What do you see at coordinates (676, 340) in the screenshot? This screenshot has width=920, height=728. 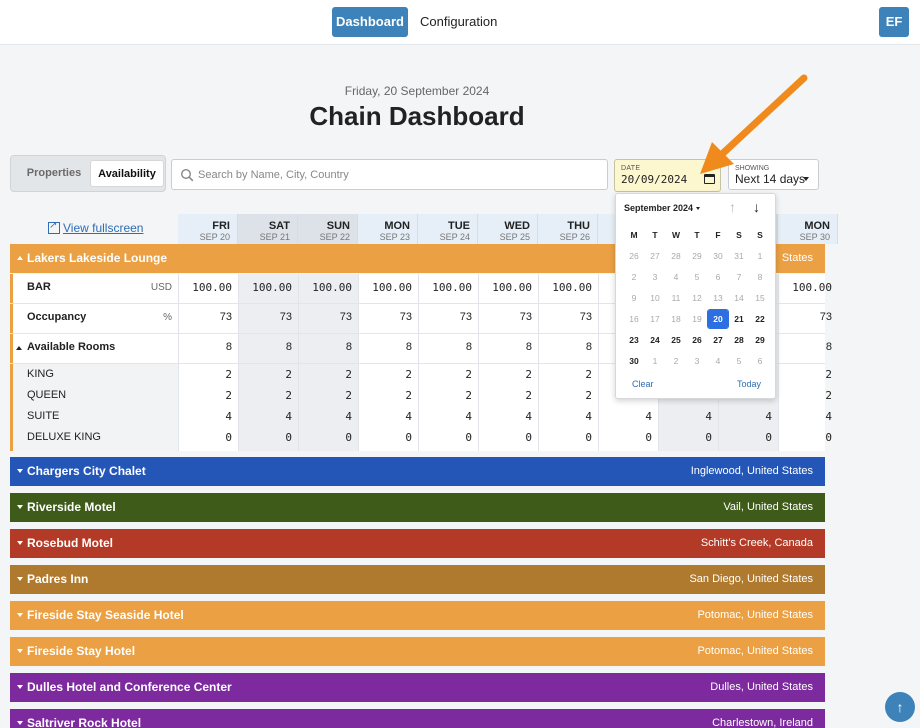 I see `calendar-day: 25` at bounding box center [676, 340].